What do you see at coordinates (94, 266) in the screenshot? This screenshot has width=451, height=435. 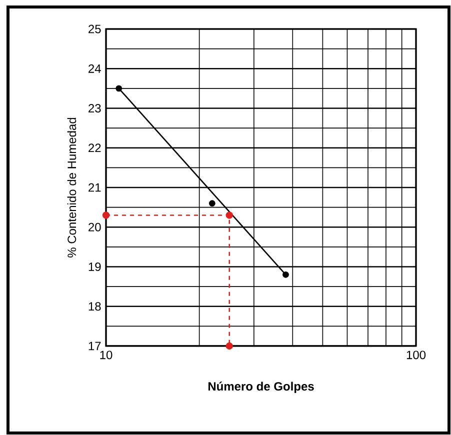 I see `y-tick-label: 19` at bounding box center [94, 266].